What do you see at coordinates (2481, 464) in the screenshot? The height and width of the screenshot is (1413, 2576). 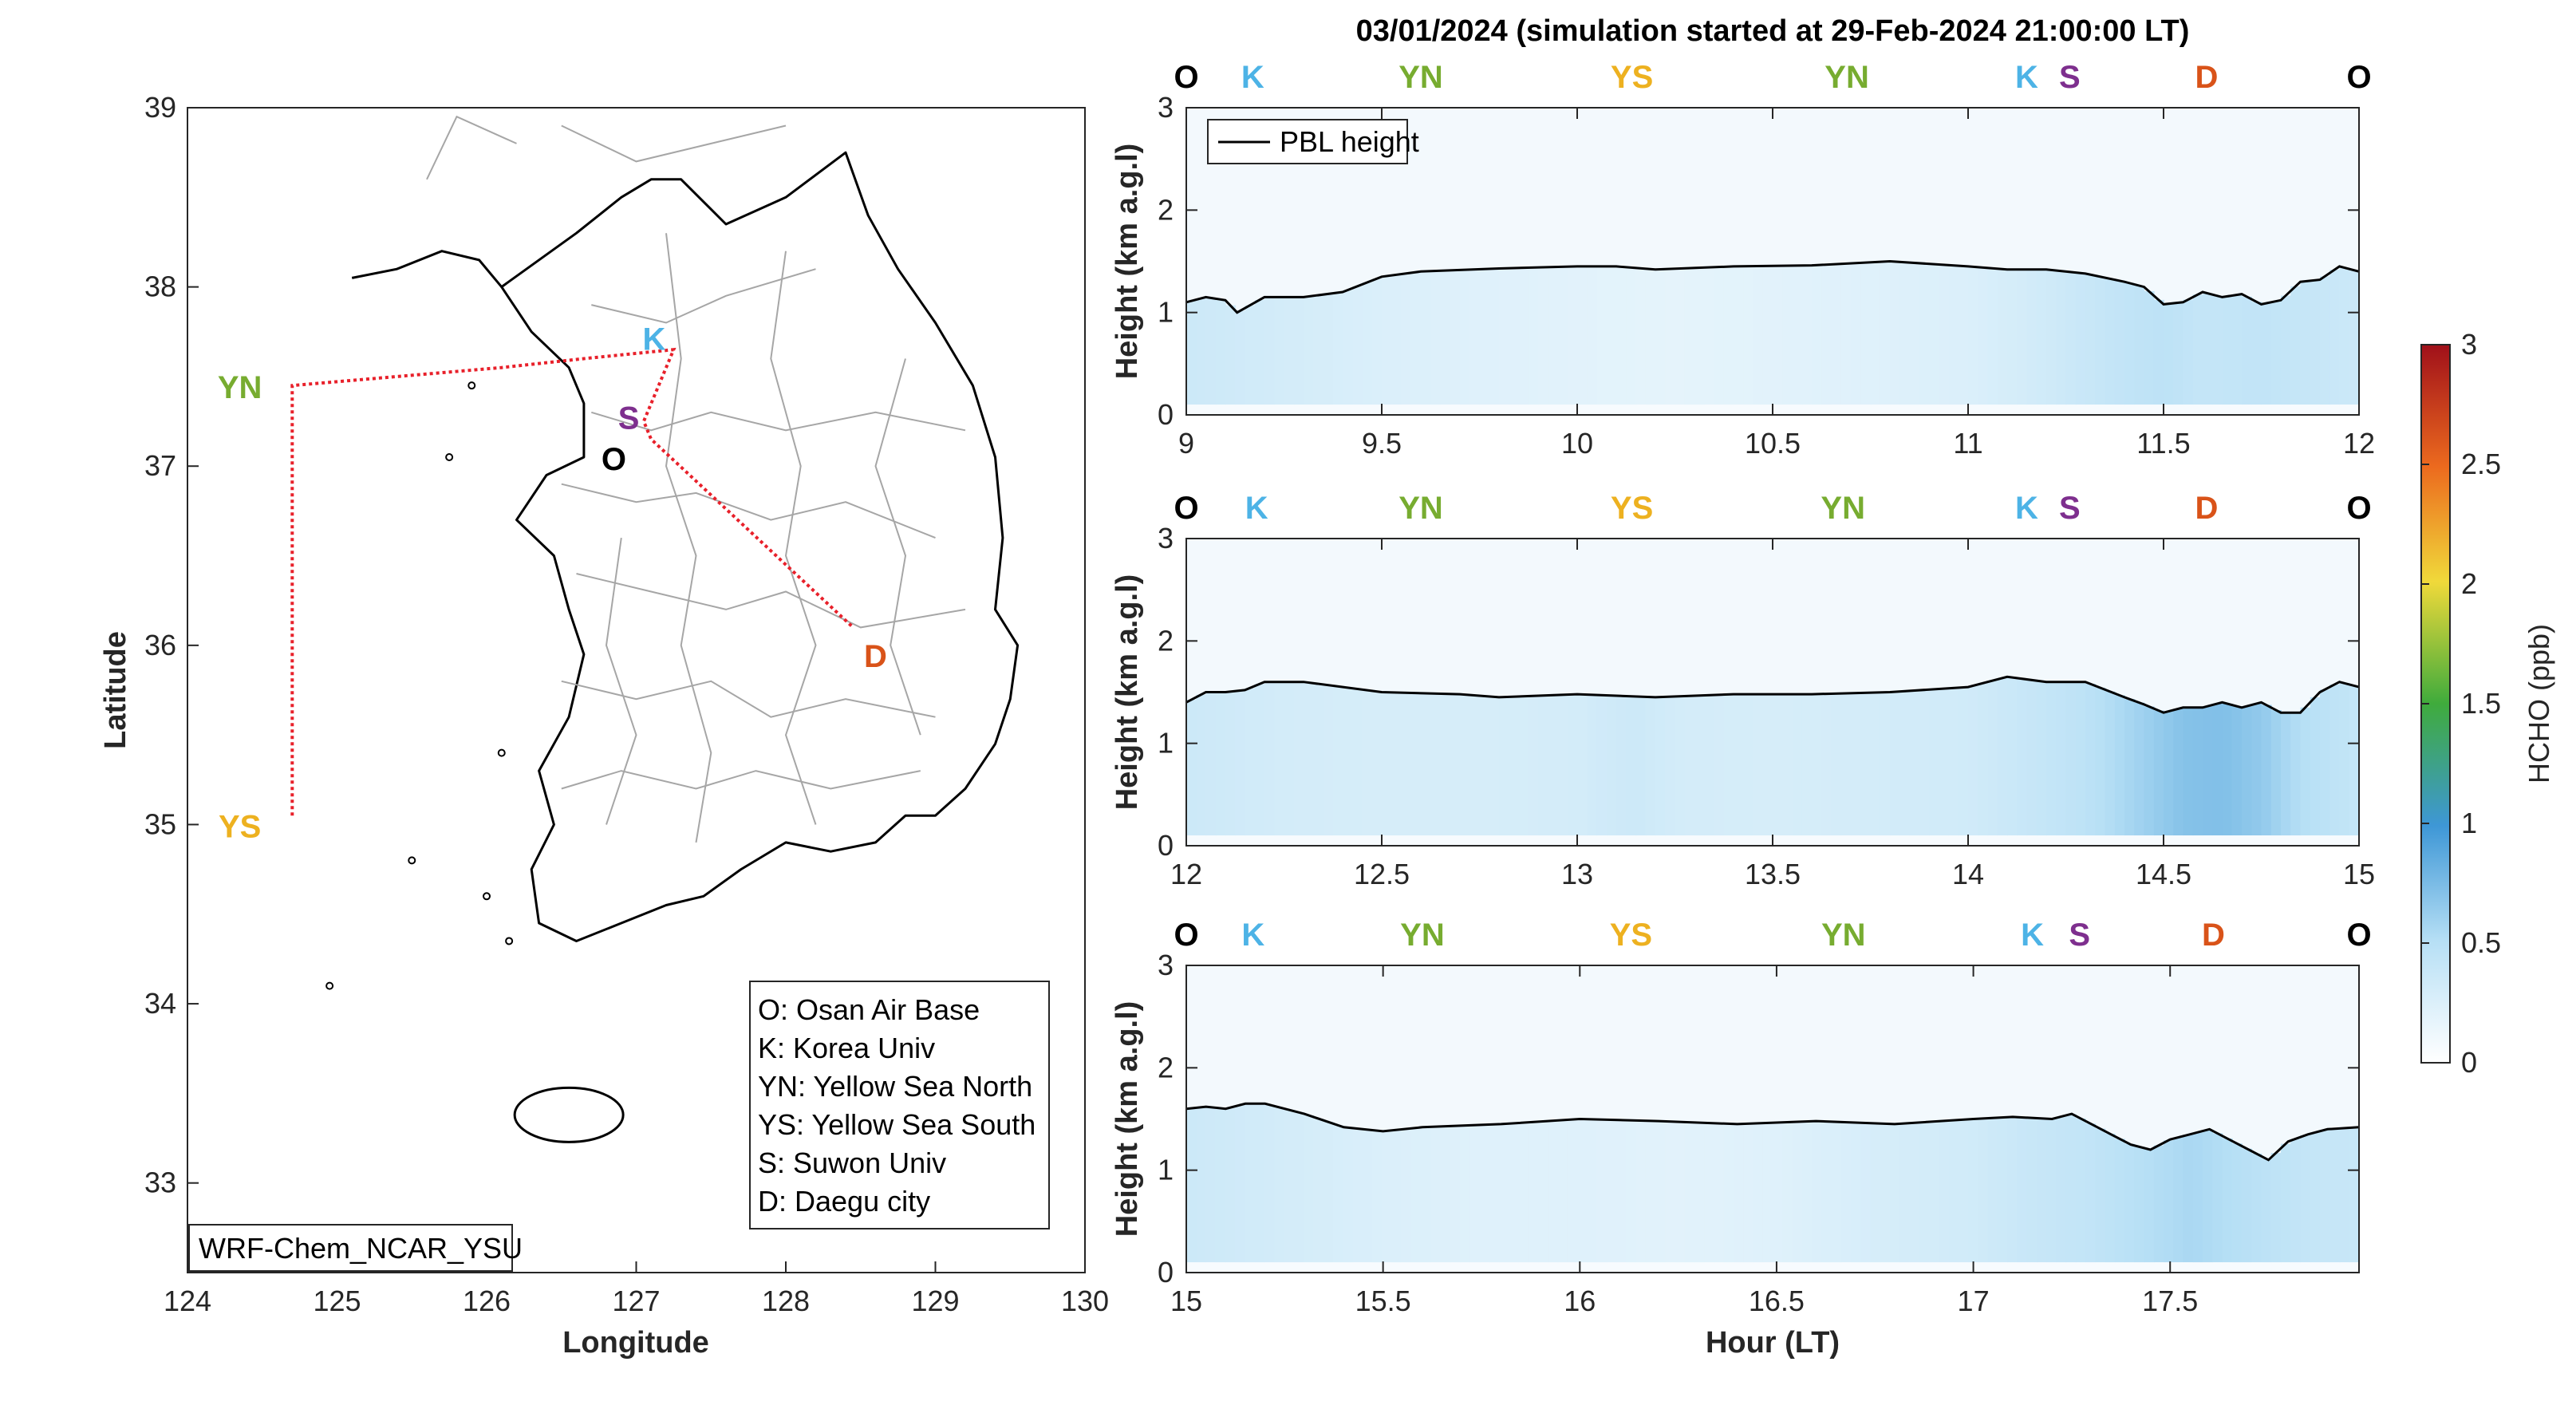 I see `colorbar-tick-label: 2.5` at bounding box center [2481, 464].